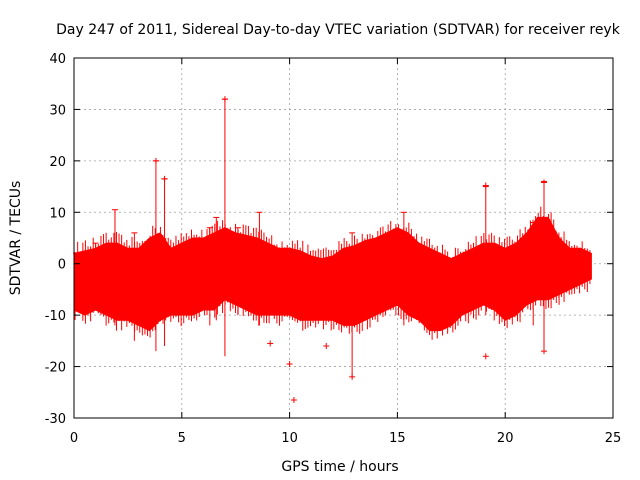 The width and height of the screenshot is (640, 480). Describe the element at coordinates (55, 419) in the screenshot. I see `y-tick-label: -30` at that location.